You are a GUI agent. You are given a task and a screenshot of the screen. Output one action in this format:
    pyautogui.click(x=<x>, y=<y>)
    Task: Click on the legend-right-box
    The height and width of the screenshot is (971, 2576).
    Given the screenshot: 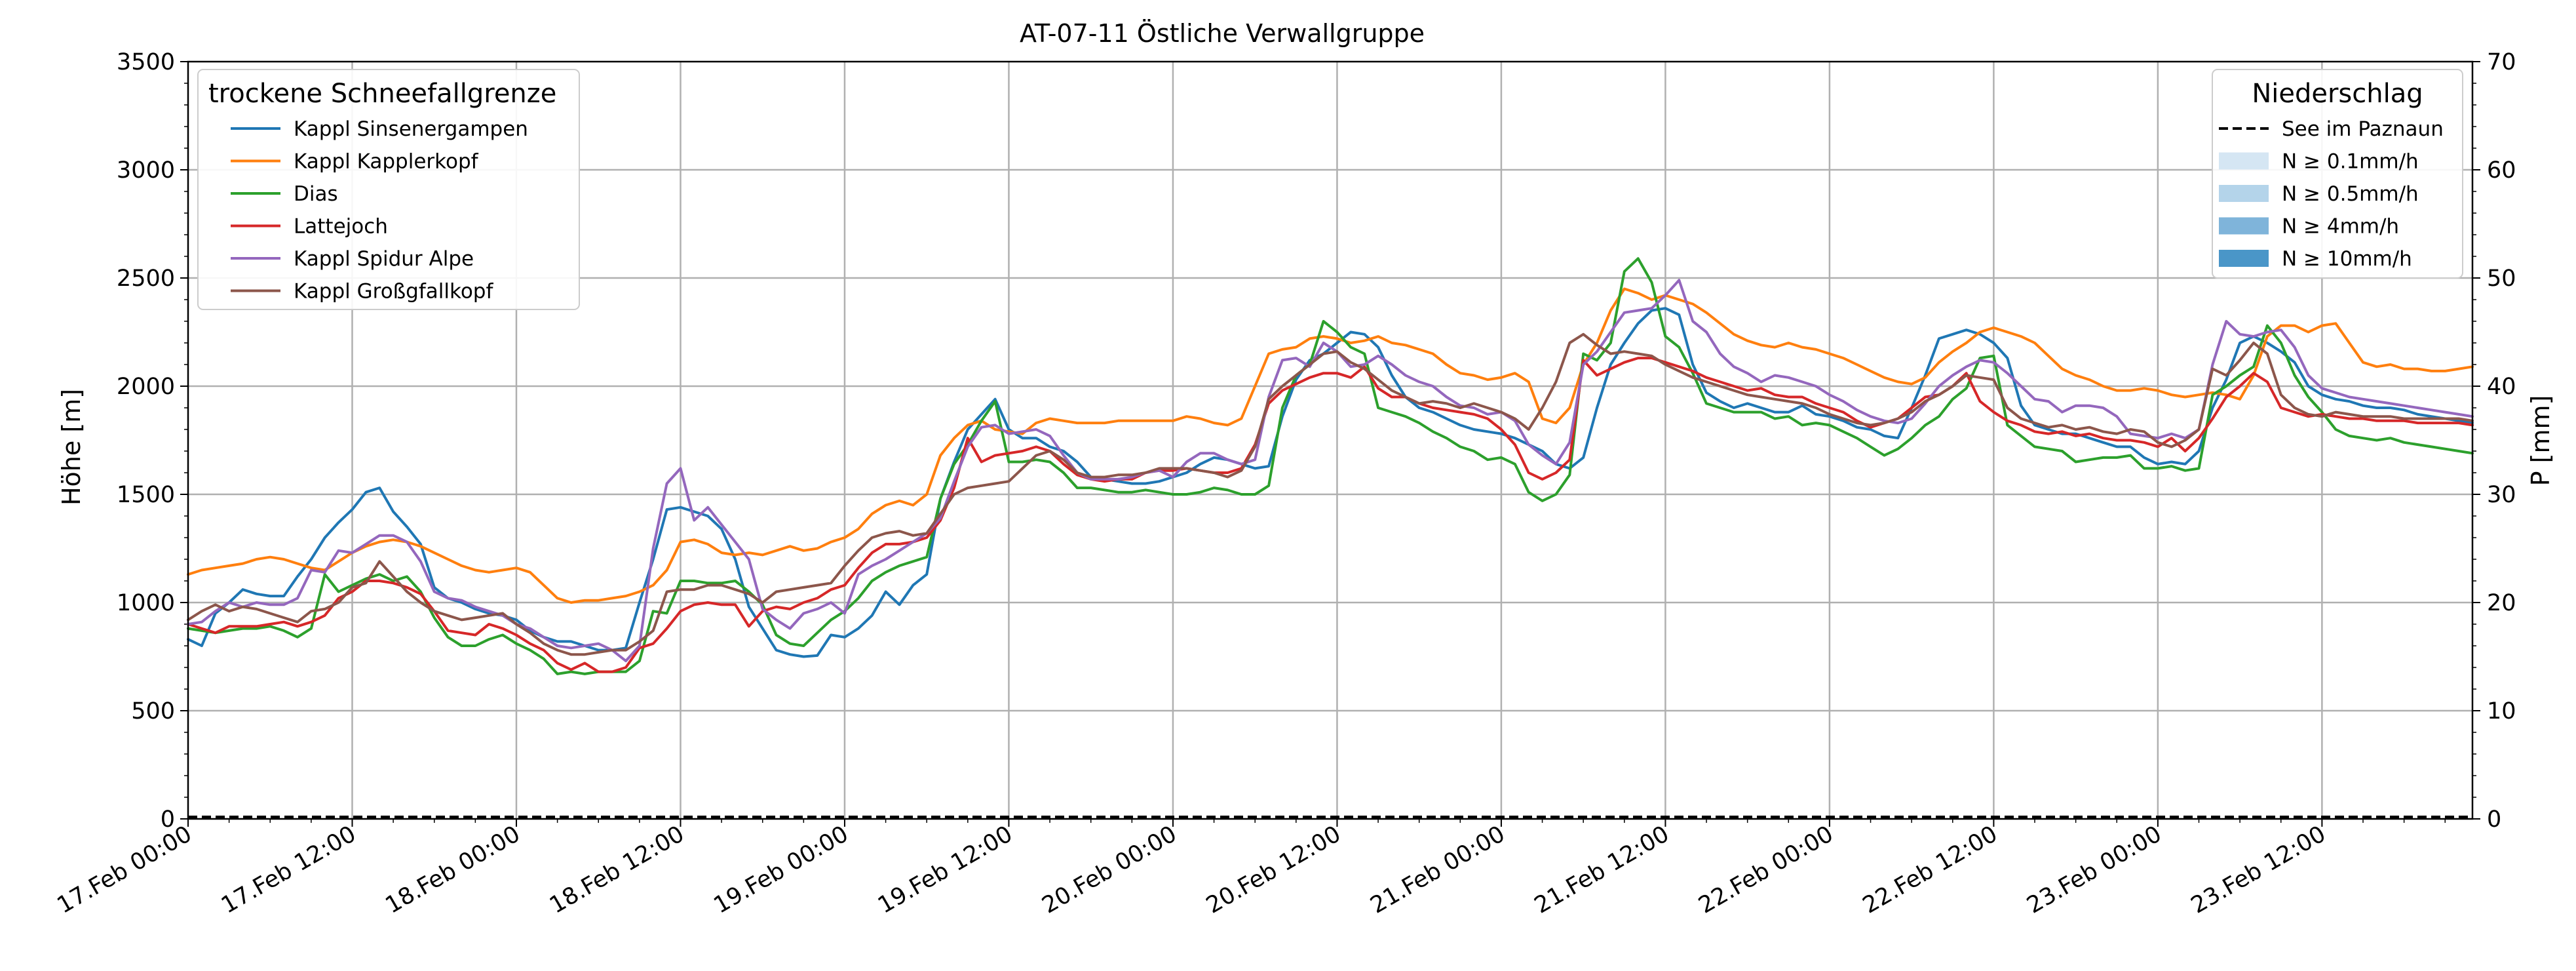 What is the action you would take?
    pyautogui.click(x=2337, y=174)
    